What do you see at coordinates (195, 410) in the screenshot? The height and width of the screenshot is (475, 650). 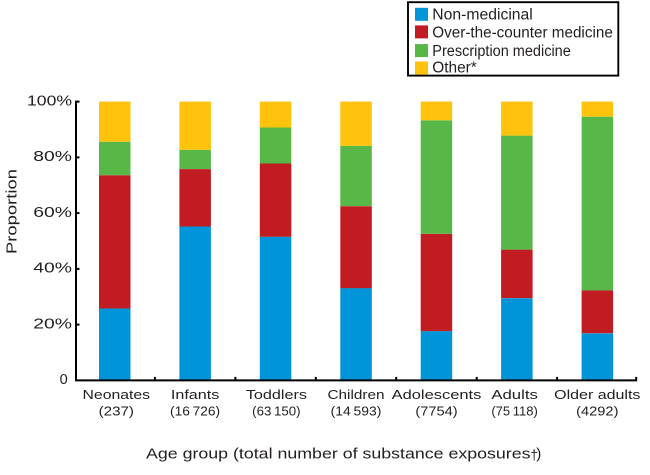 I see `svg-text: (16 726)` at bounding box center [195, 410].